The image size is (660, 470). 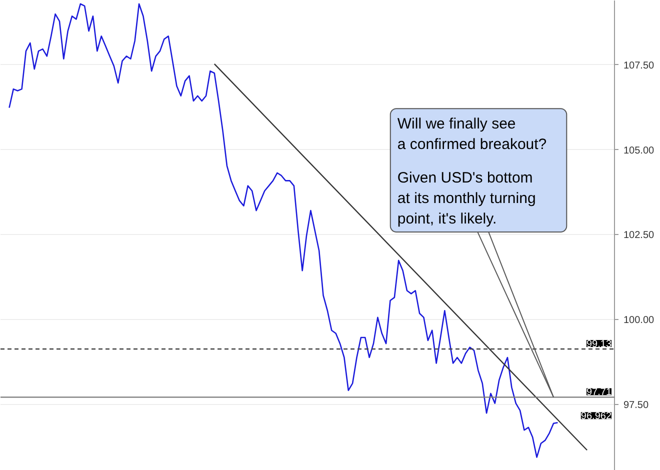 I want to click on annotation: Given USD's bottom at its monthly turning point, it's likely., so click(x=466, y=199).